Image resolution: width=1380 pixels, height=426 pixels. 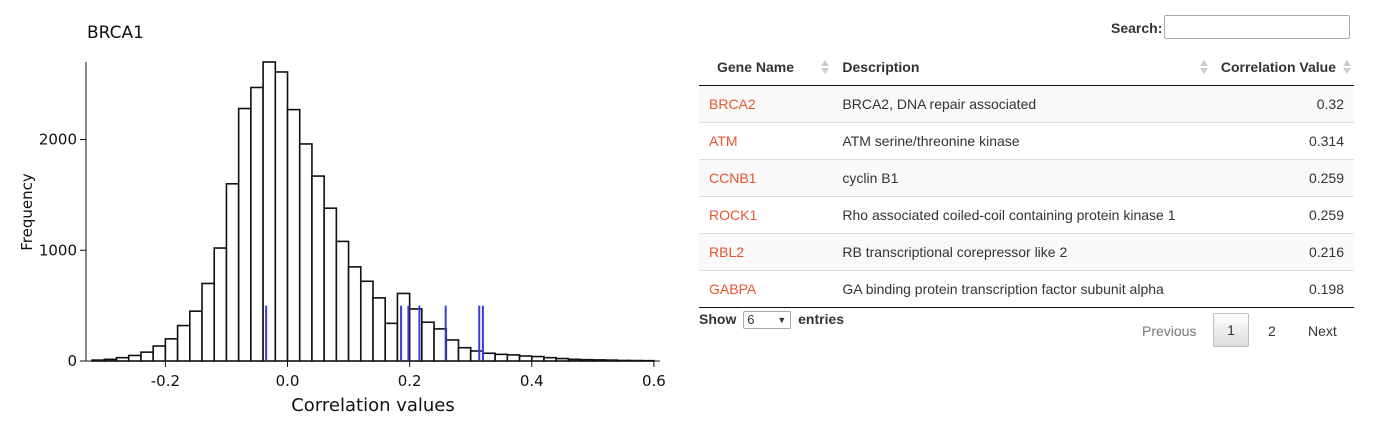 I want to click on entries-label: entries, so click(x=821, y=319).